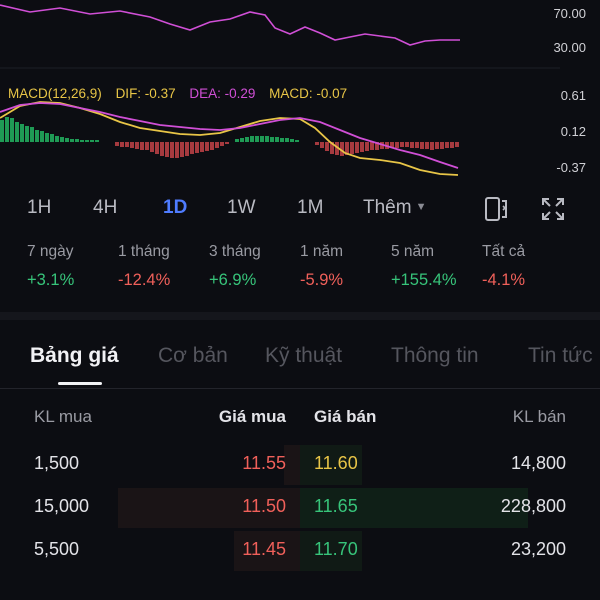 The height and width of the screenshot is (600, 600). What do you see at coordinates (50, 251) in the screenshot?
I see `period-label: 7 ngày` at bounding box center [50, 251].